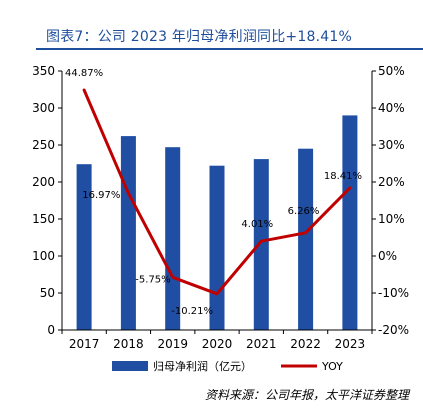  Describe the element at coordinates (84, 73) in the screenshot. I see `yoy-data-label-2017: 44.87%` at that location.